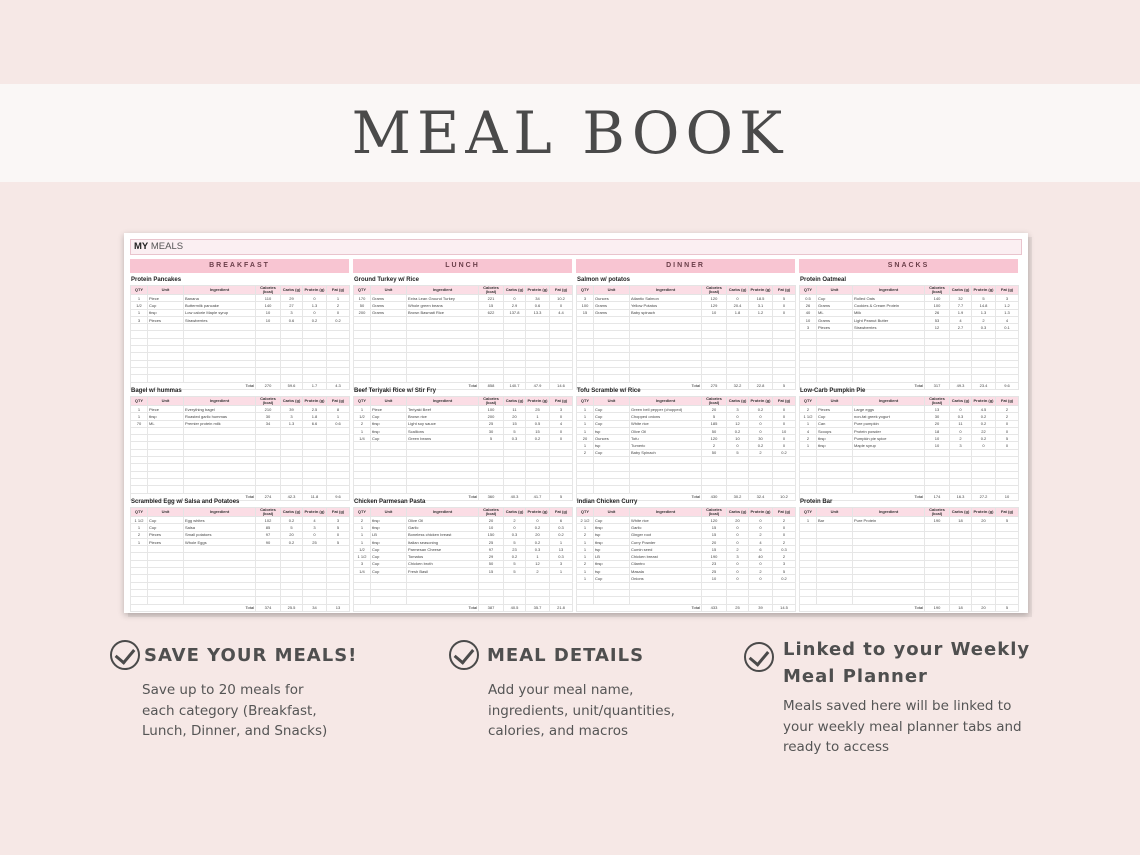  I want to click on table-cell: 5, so click(1007, 520).